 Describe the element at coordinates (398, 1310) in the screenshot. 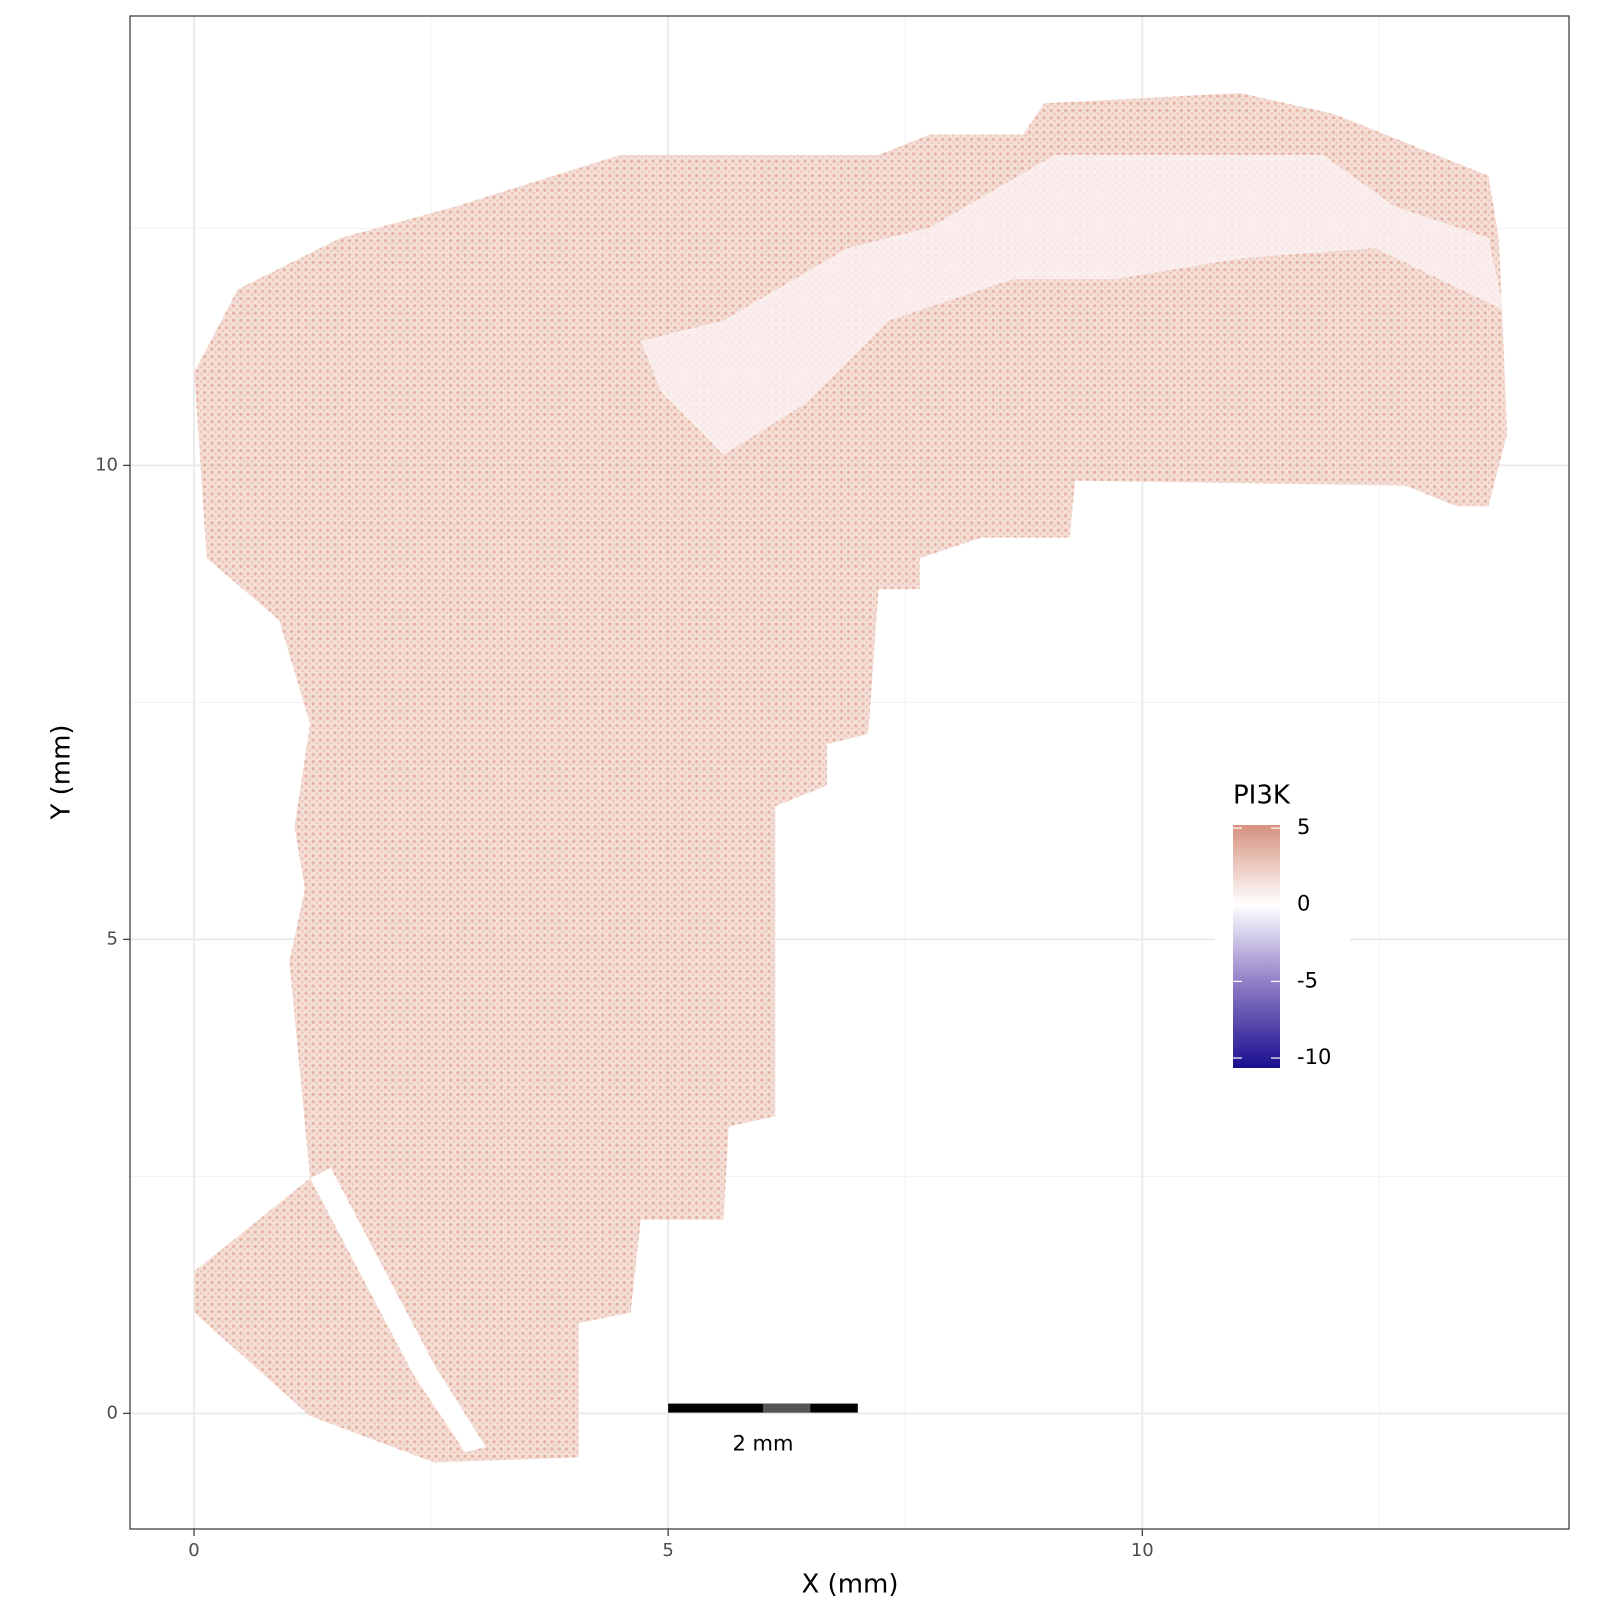

I see `tissue-gap` at that location.